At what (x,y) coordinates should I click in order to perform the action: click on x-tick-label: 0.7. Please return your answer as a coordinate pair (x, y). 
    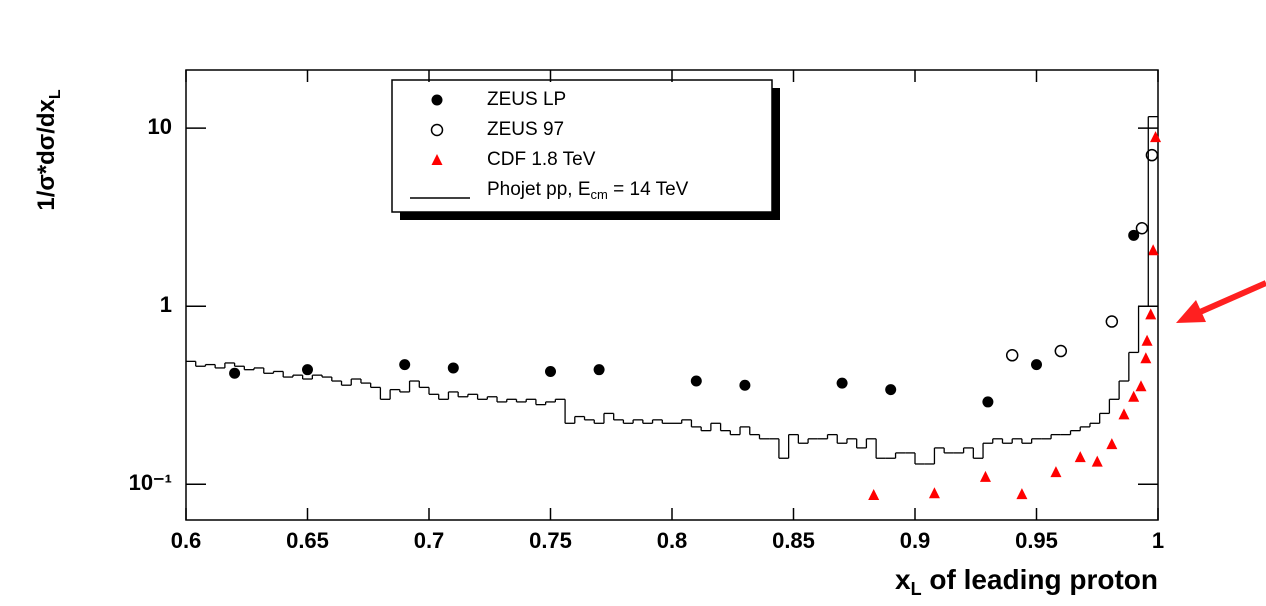
    Looking at the image, I should click on (429, 540).